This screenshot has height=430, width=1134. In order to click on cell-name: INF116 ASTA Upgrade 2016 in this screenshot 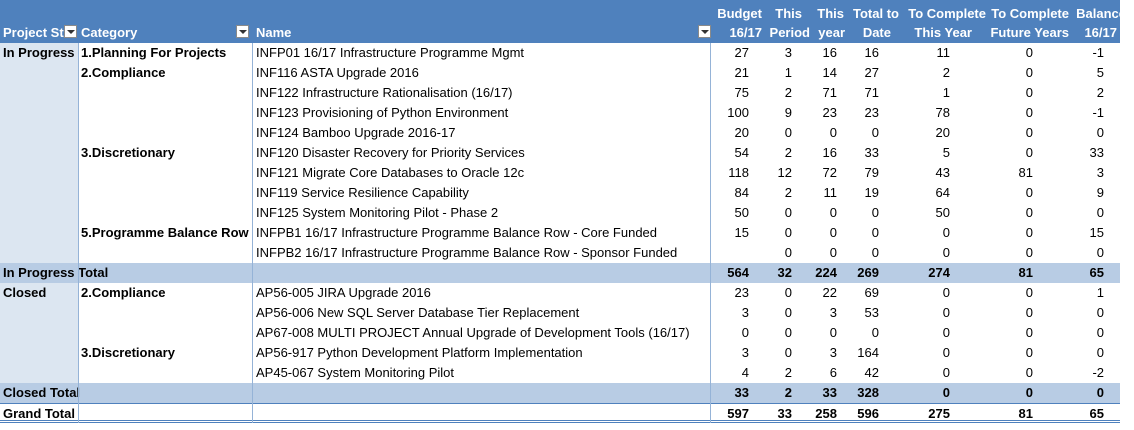, I will do `click(337, 72)`.